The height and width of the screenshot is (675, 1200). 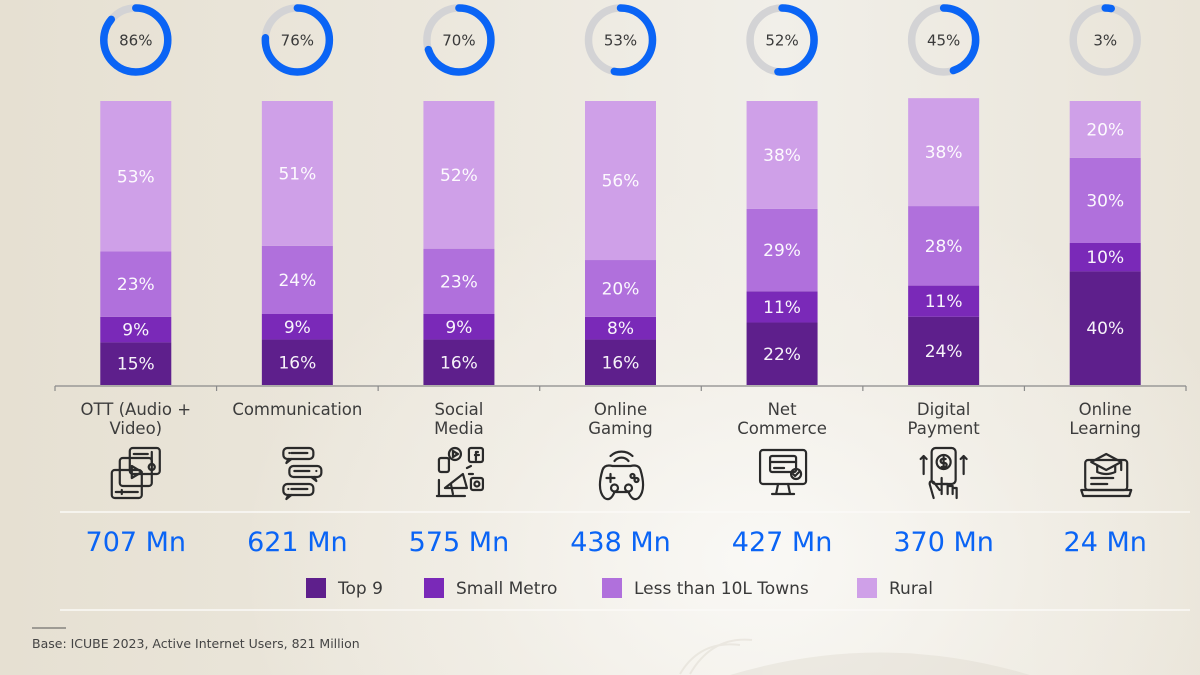 I want to click on penetration-rings: 86% 76% 70% 53% 52% 45% 3%, so click(x=620, y=40).